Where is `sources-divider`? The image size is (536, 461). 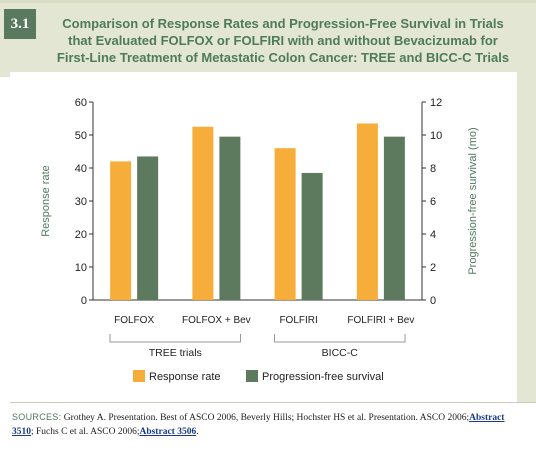
sources-divider is located at coordinates (273, 402).